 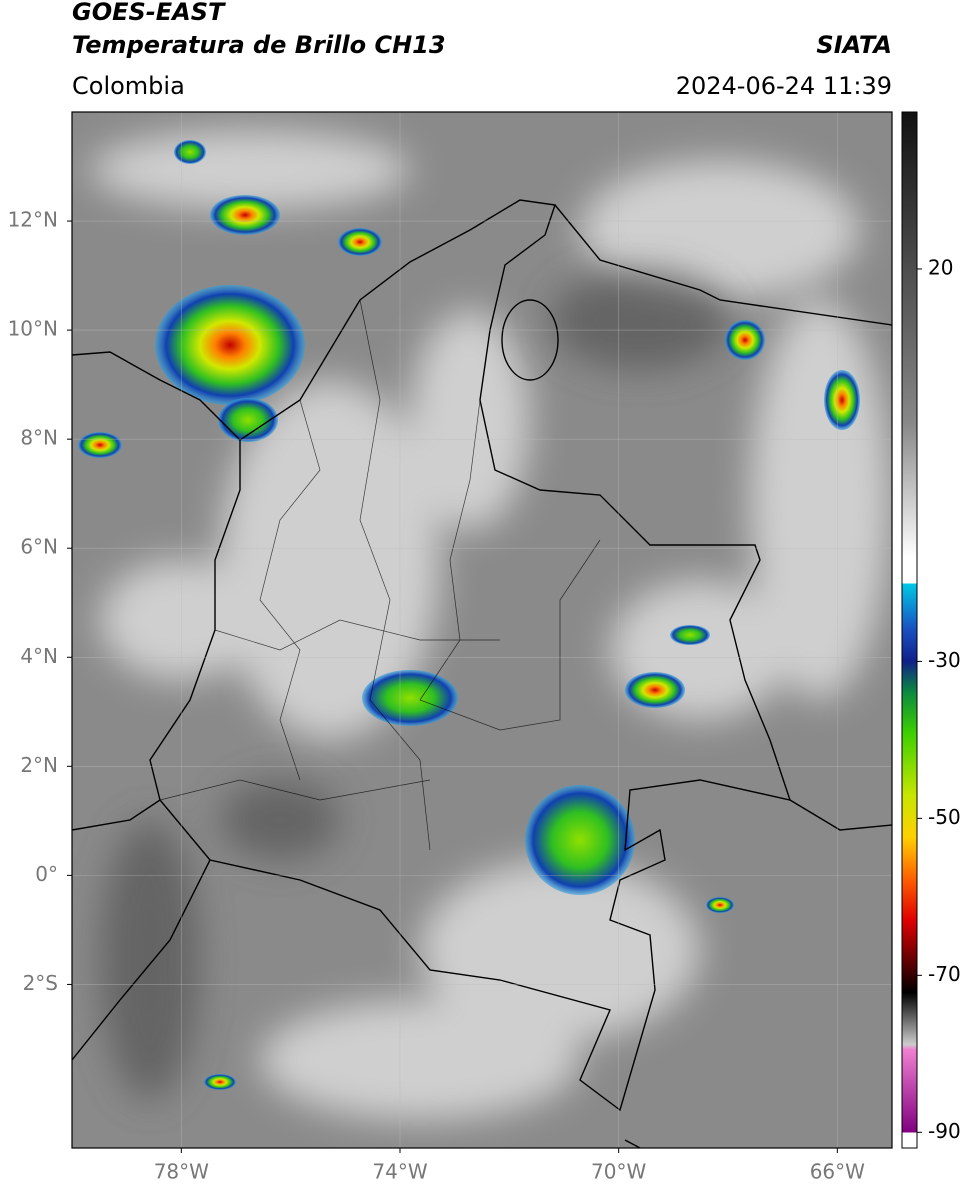 I want to click on title: GOES-EAST, so click(x=149, y=13).